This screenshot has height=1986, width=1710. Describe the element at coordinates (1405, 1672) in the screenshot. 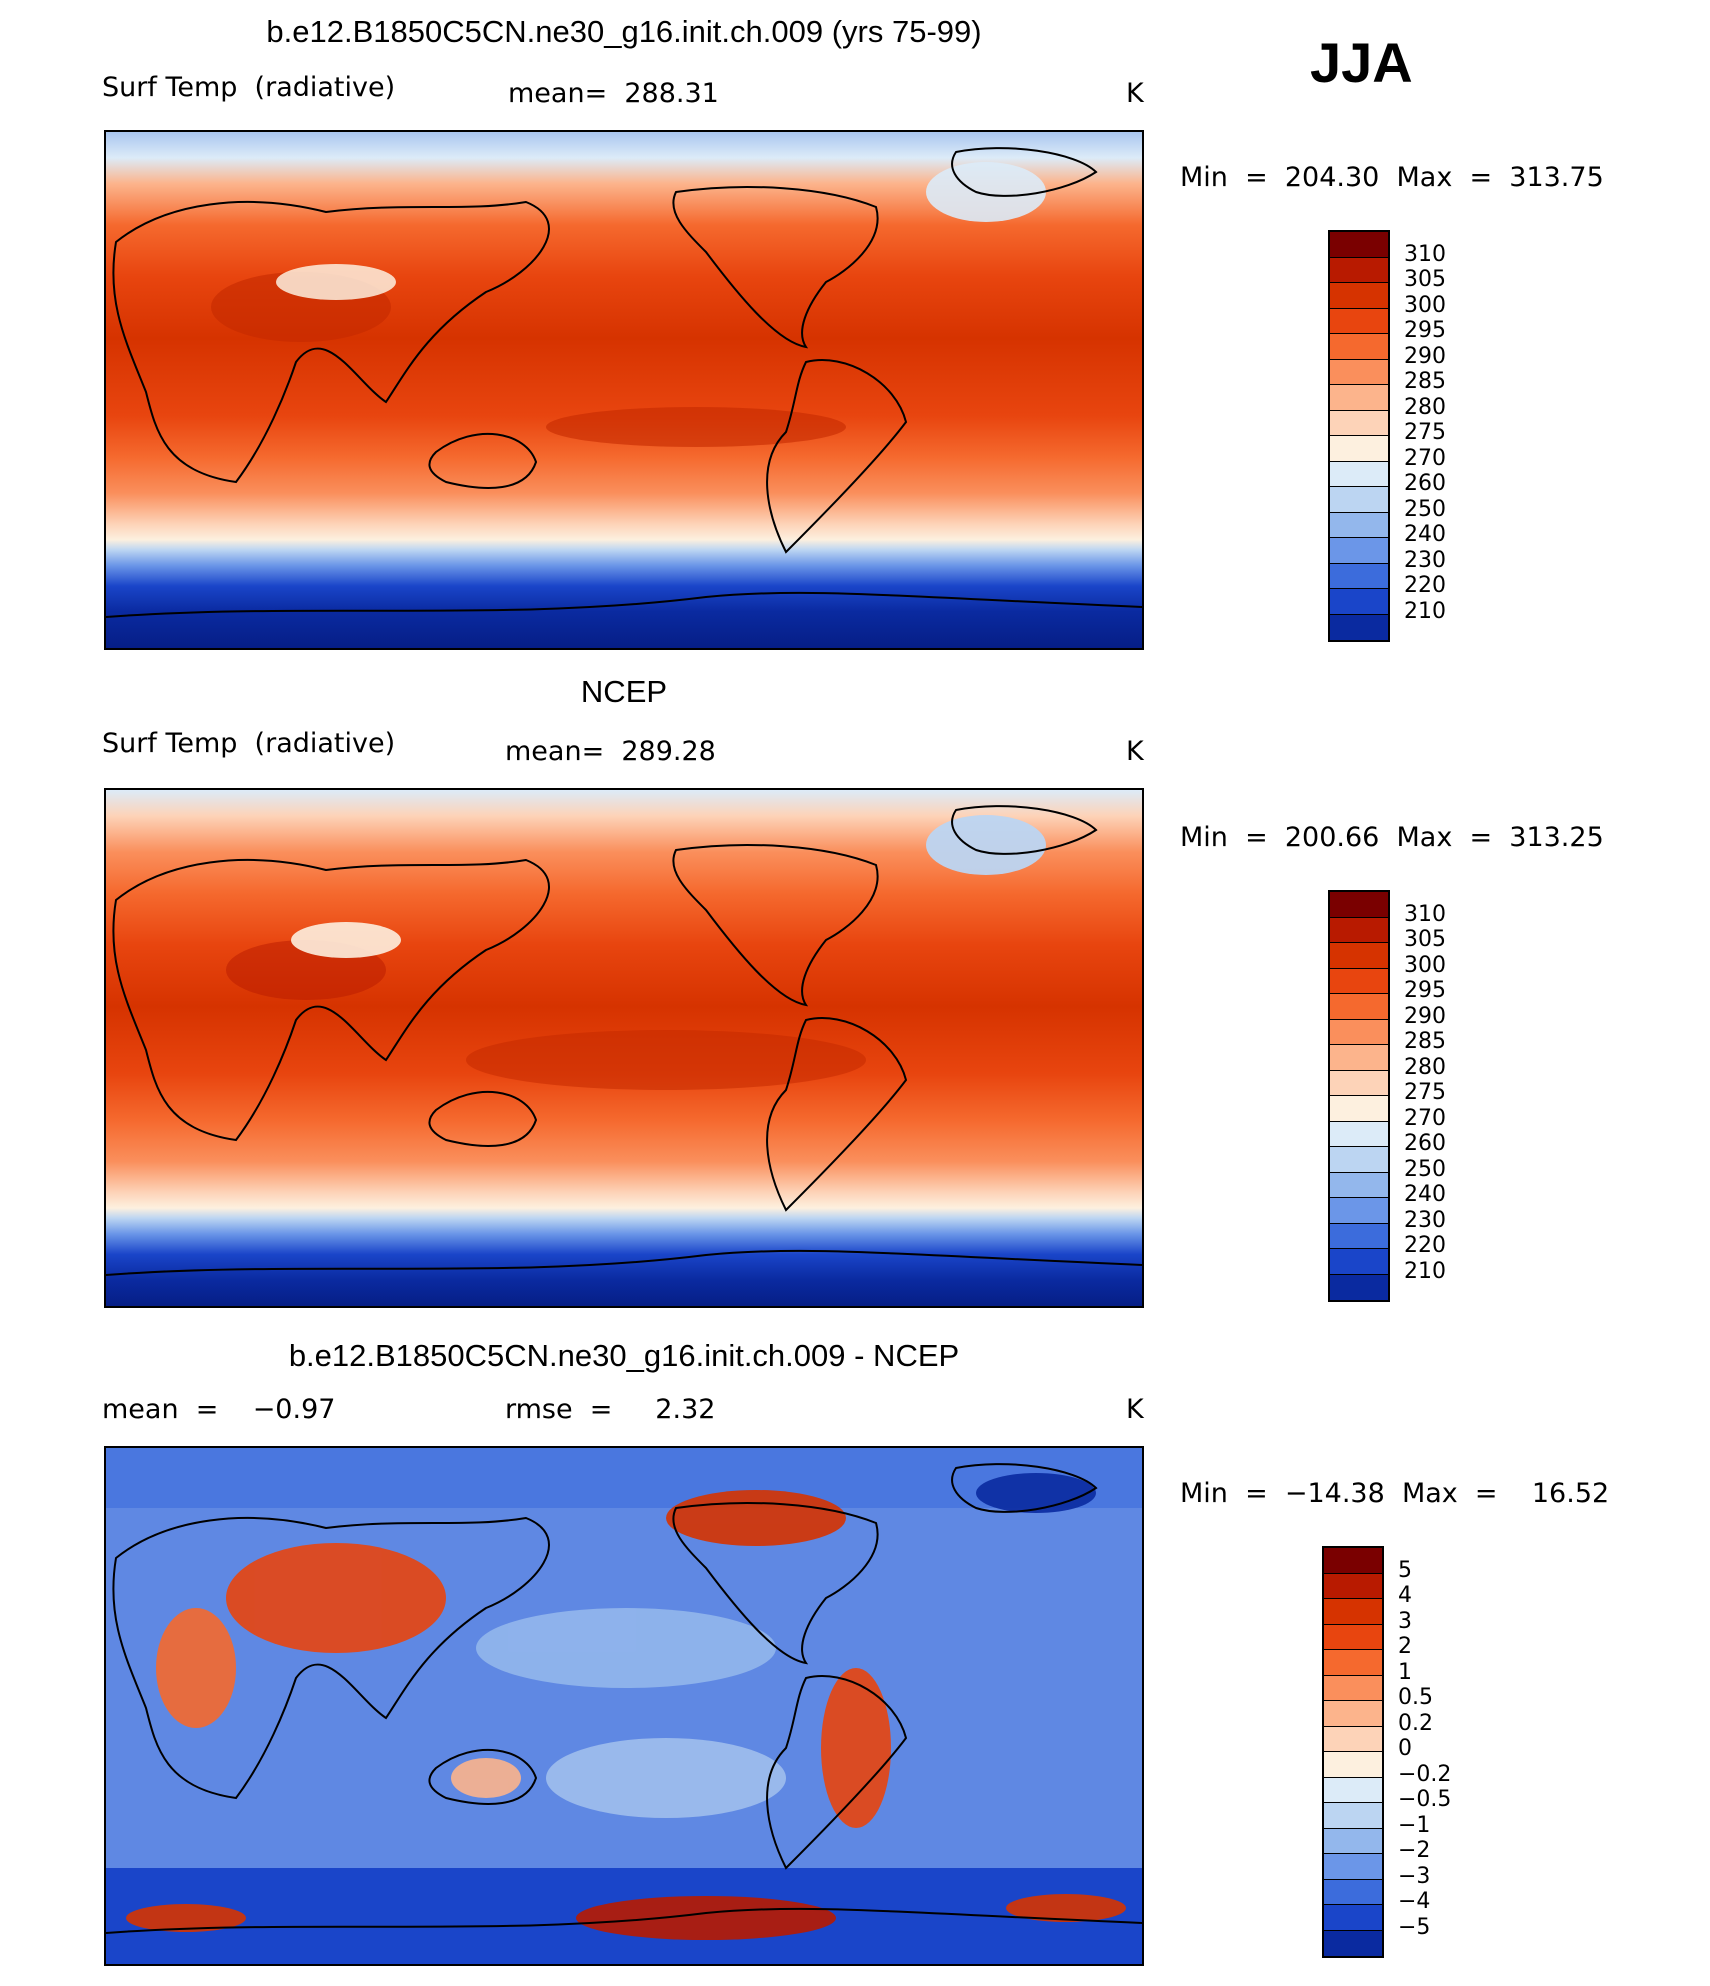

I see `colorbar-tick-label: 1` at that location.